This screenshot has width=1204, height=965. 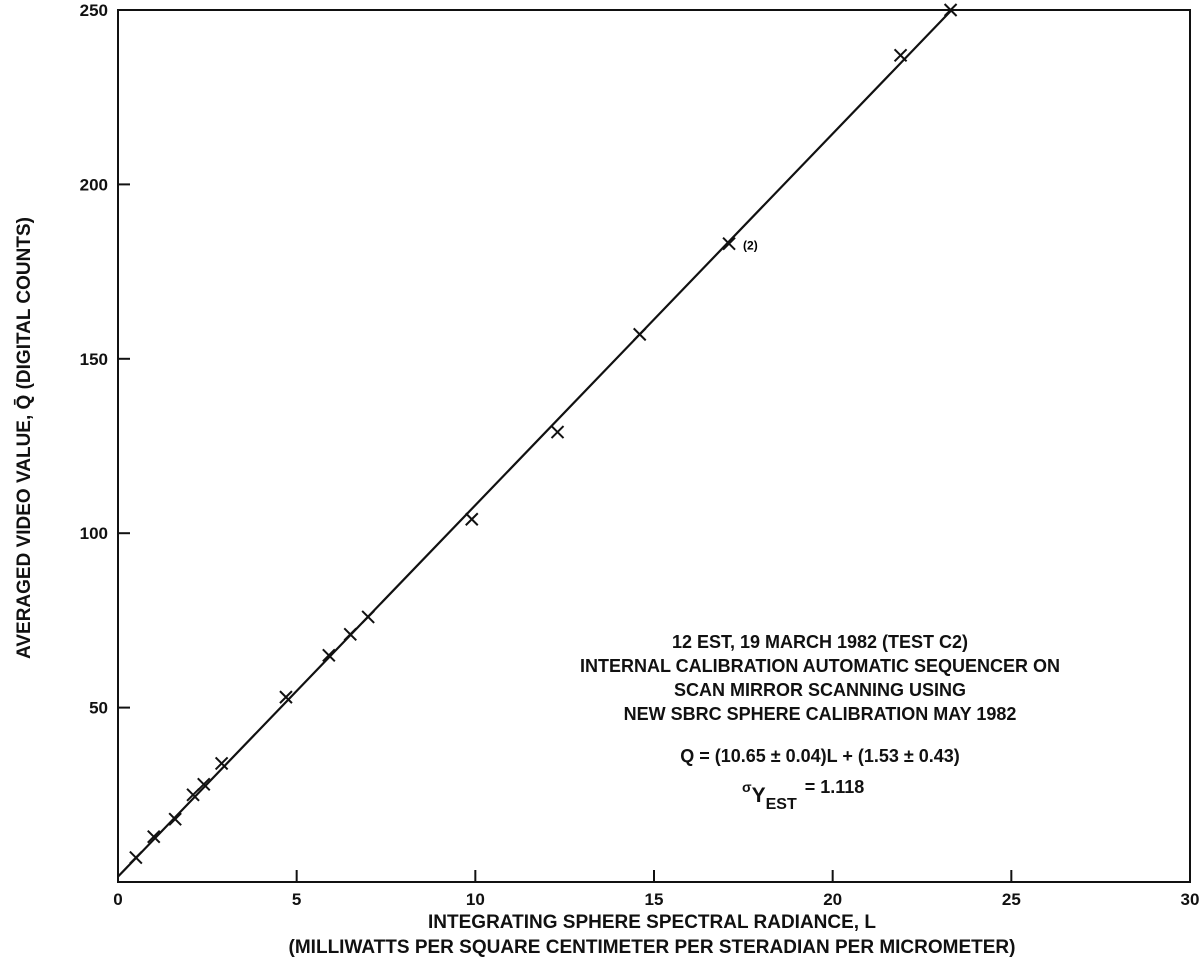 What do you see at coordinates (1190, 899) in the screenshot?
I see `x-tick-label: 30` at bounding box center [1190, 899].